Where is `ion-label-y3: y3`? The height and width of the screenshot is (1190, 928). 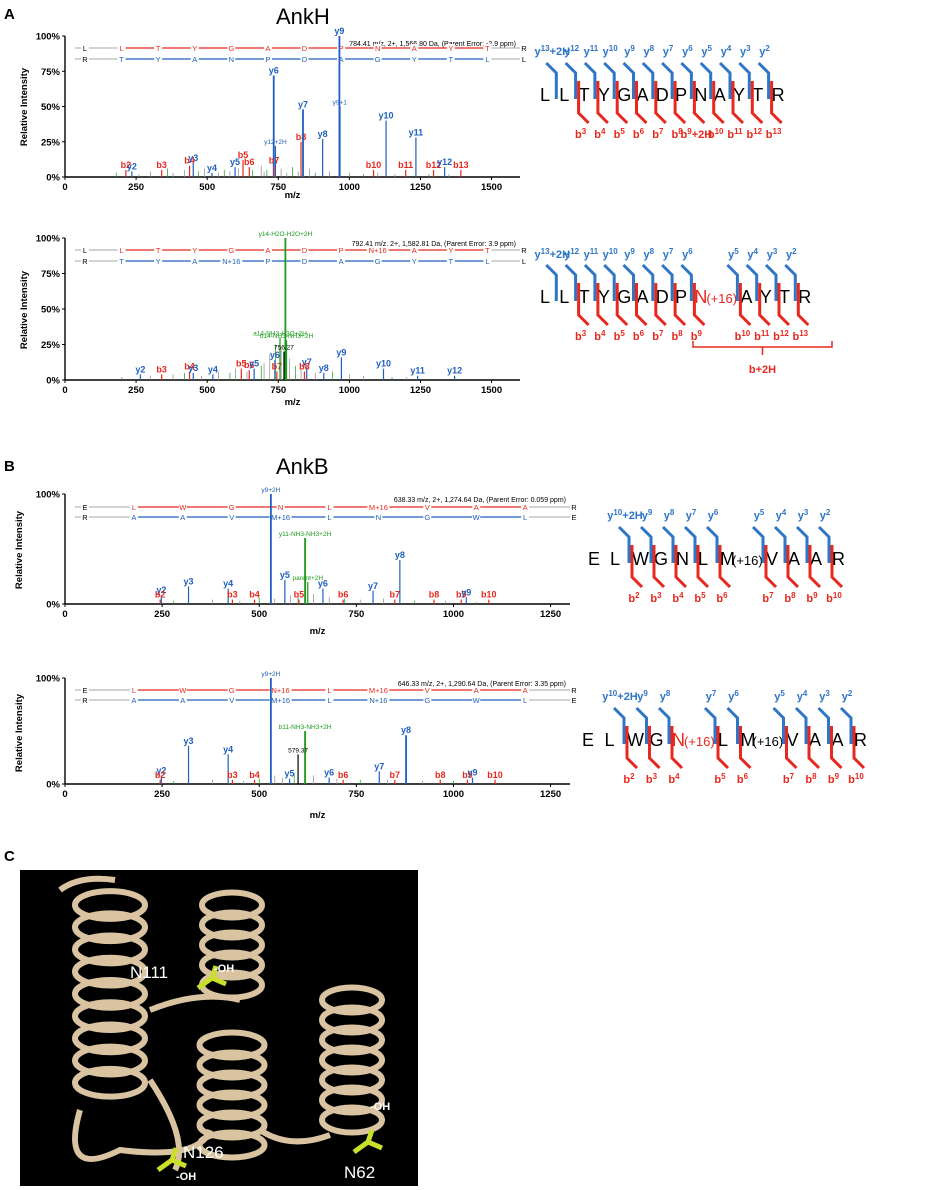
ion-label-y3: y3 is located at coordinates (824, 696).